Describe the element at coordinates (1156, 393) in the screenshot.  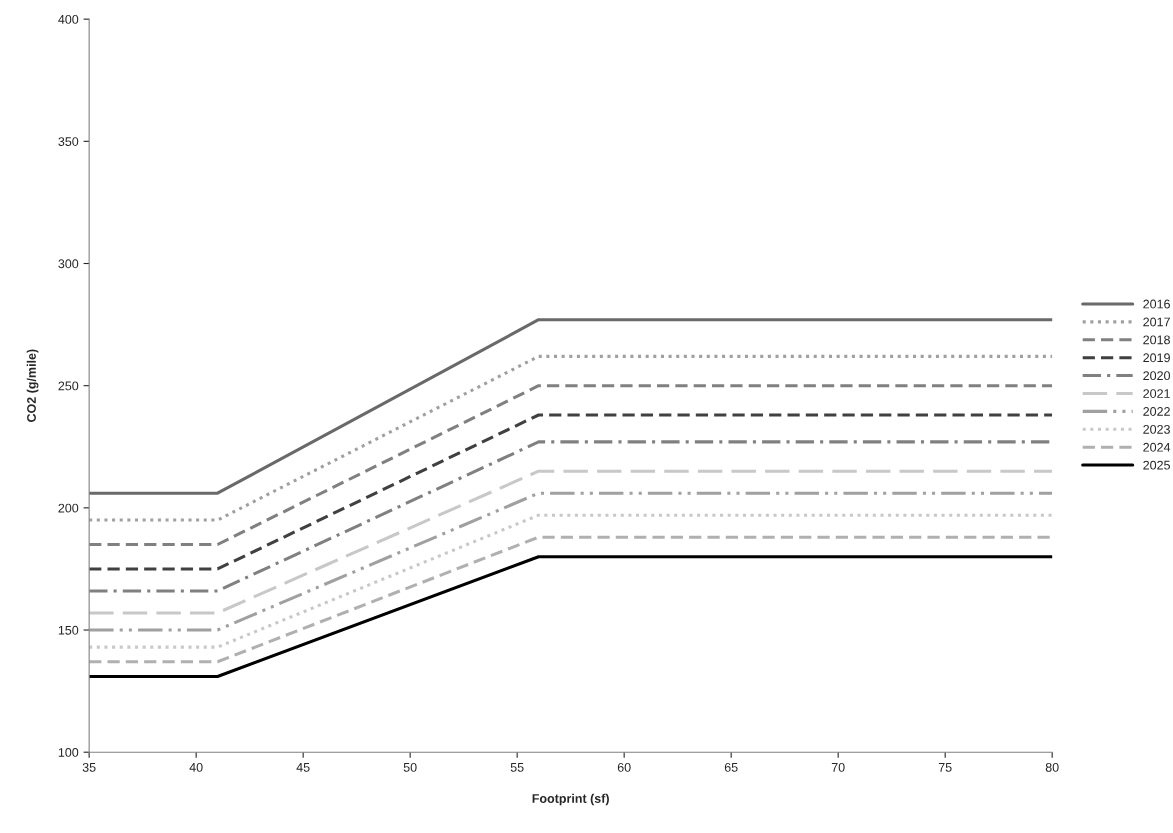
I see `legend-label: 2021` at that location.